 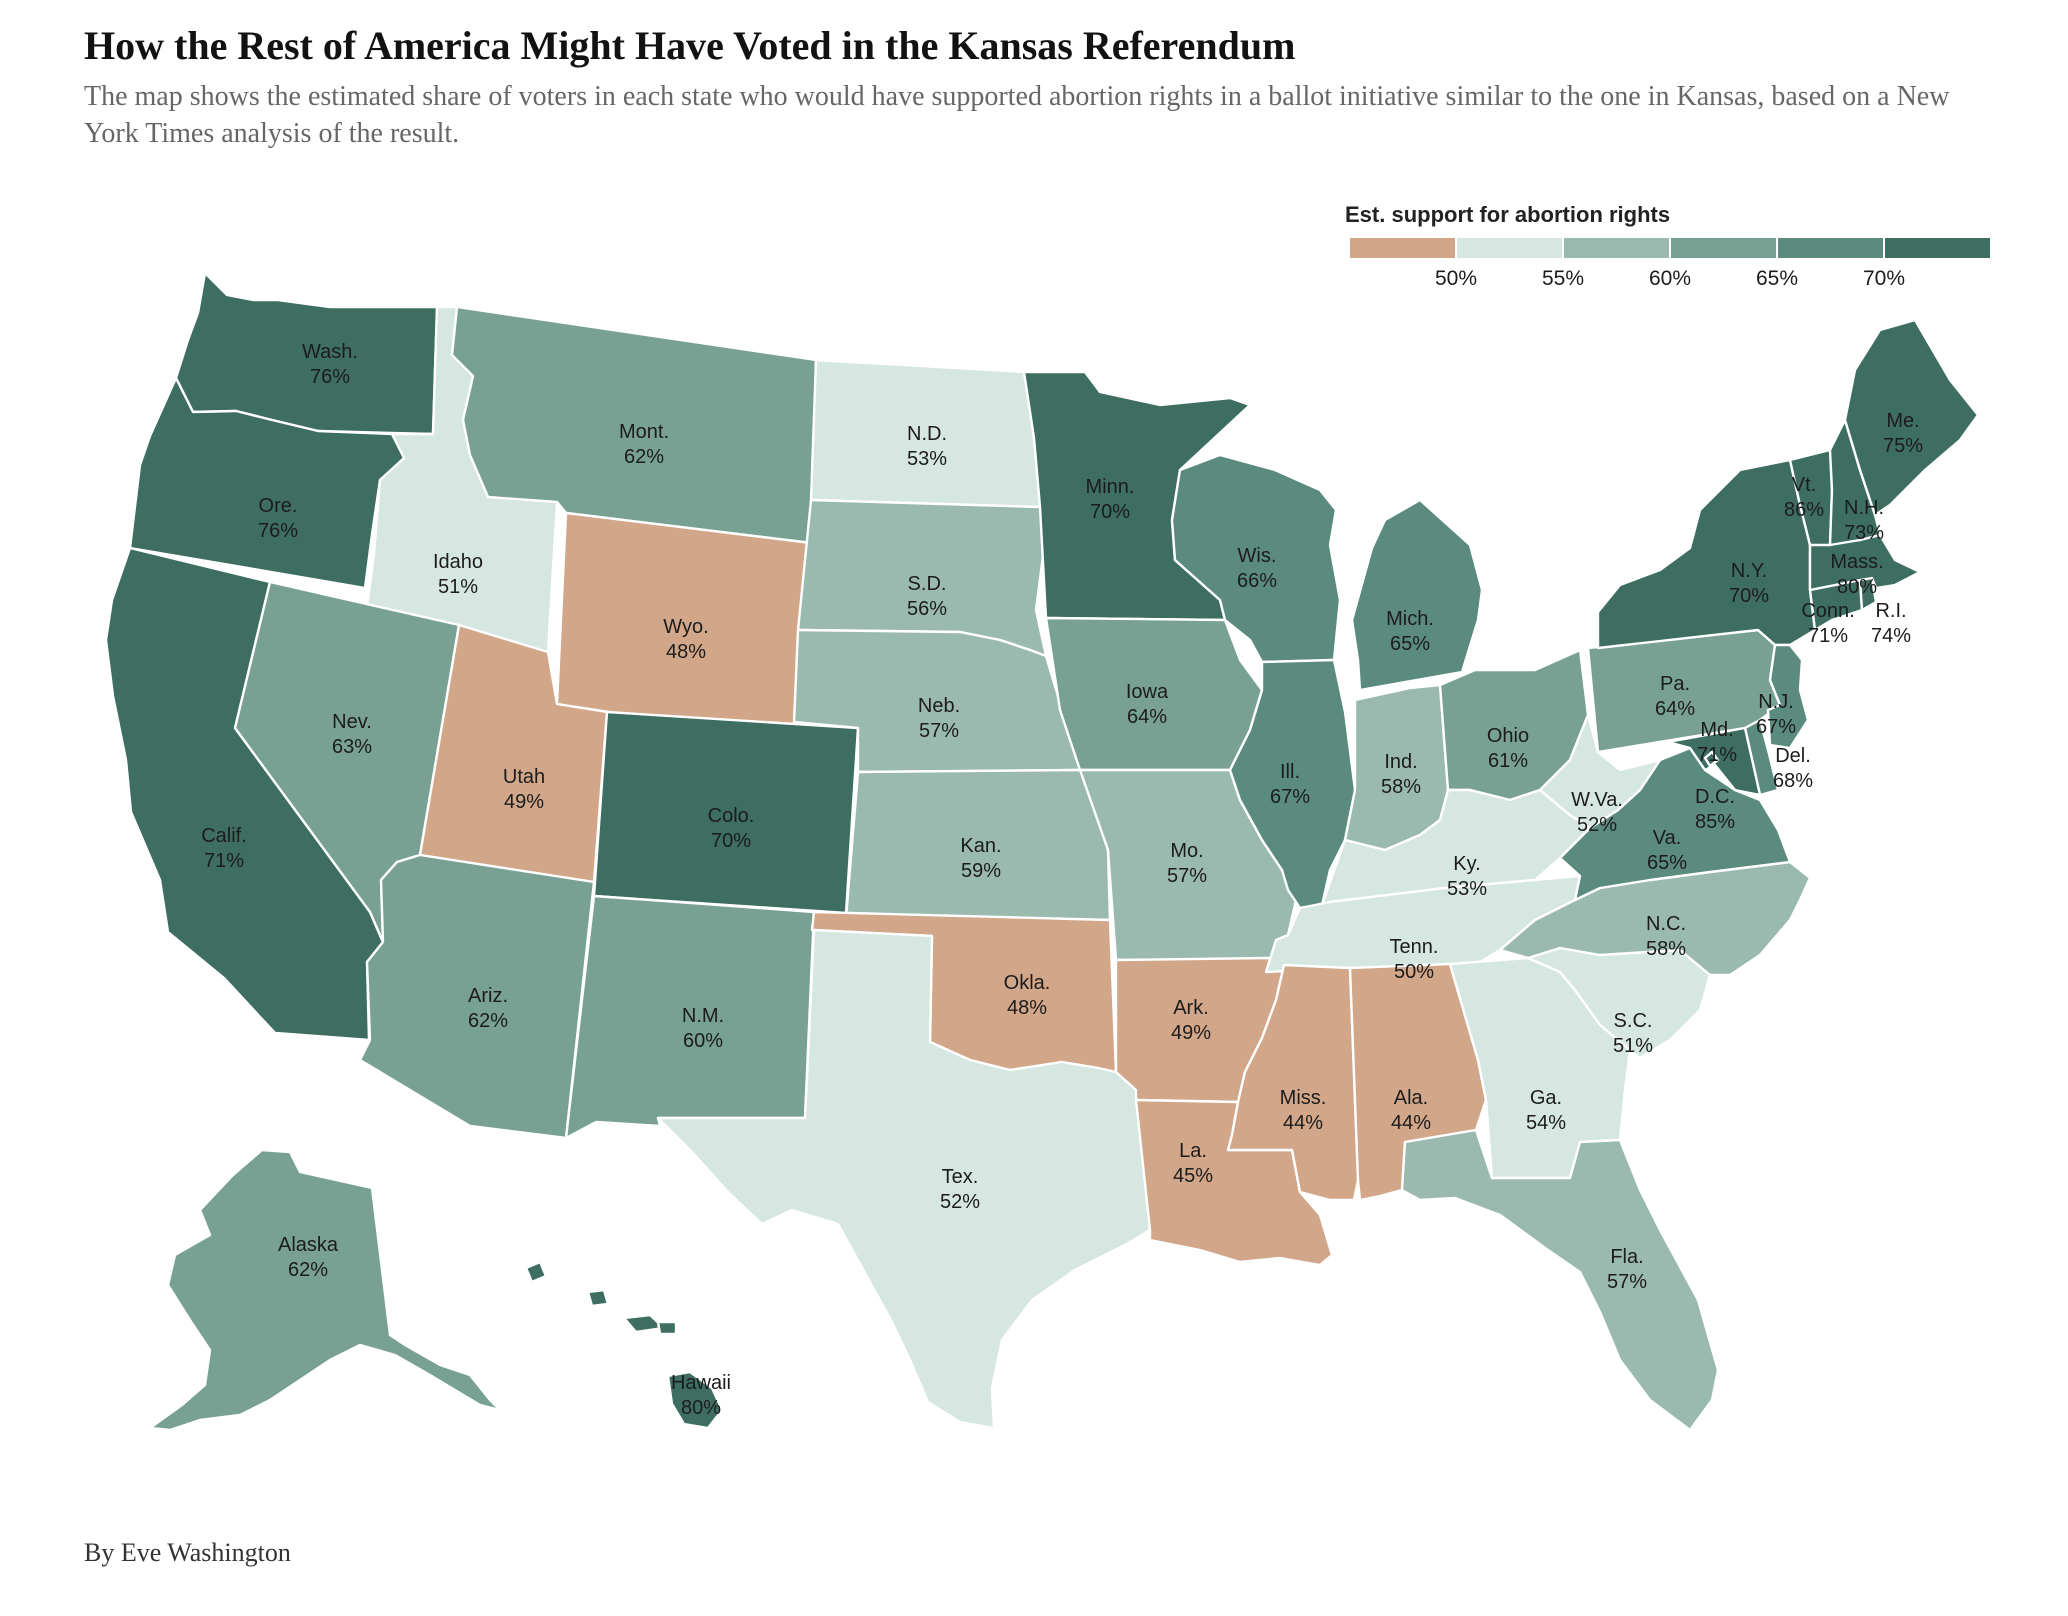 I want to click on legend-tick-label: 65%, so click(x=1777, y=278).